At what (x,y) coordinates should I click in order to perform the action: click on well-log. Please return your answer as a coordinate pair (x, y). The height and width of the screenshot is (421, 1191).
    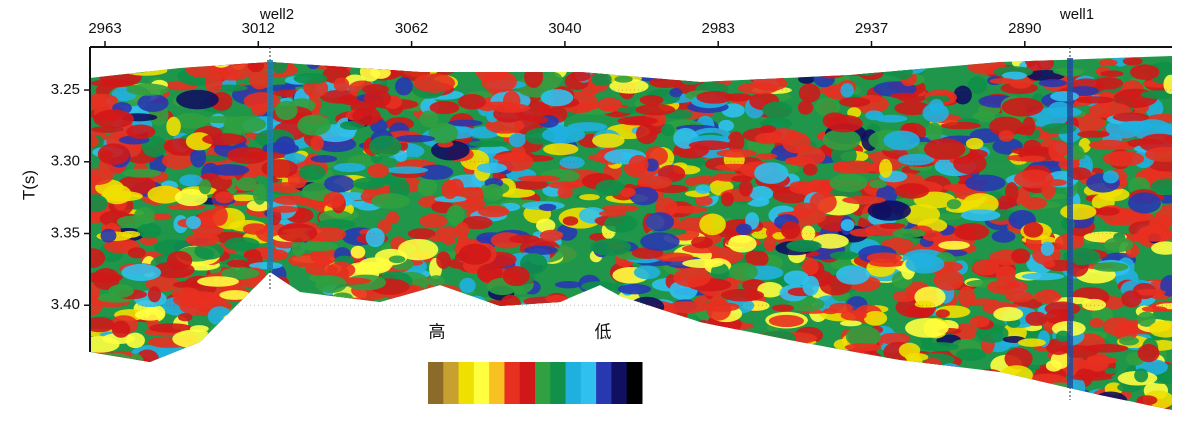
    Looking at the image, I should click on (1070, 223).